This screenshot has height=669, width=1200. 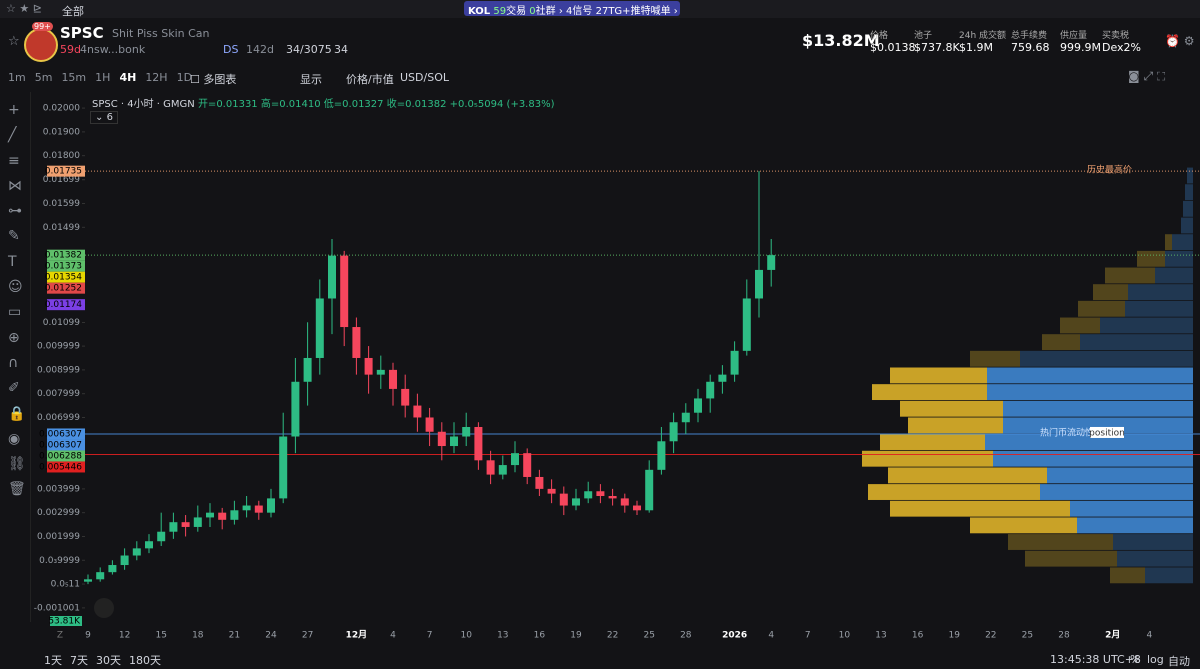 What do you see at coordinates (220, 79) in the screenshot?
I see `multi-label: 多图表` at bounding box center [220, 79].